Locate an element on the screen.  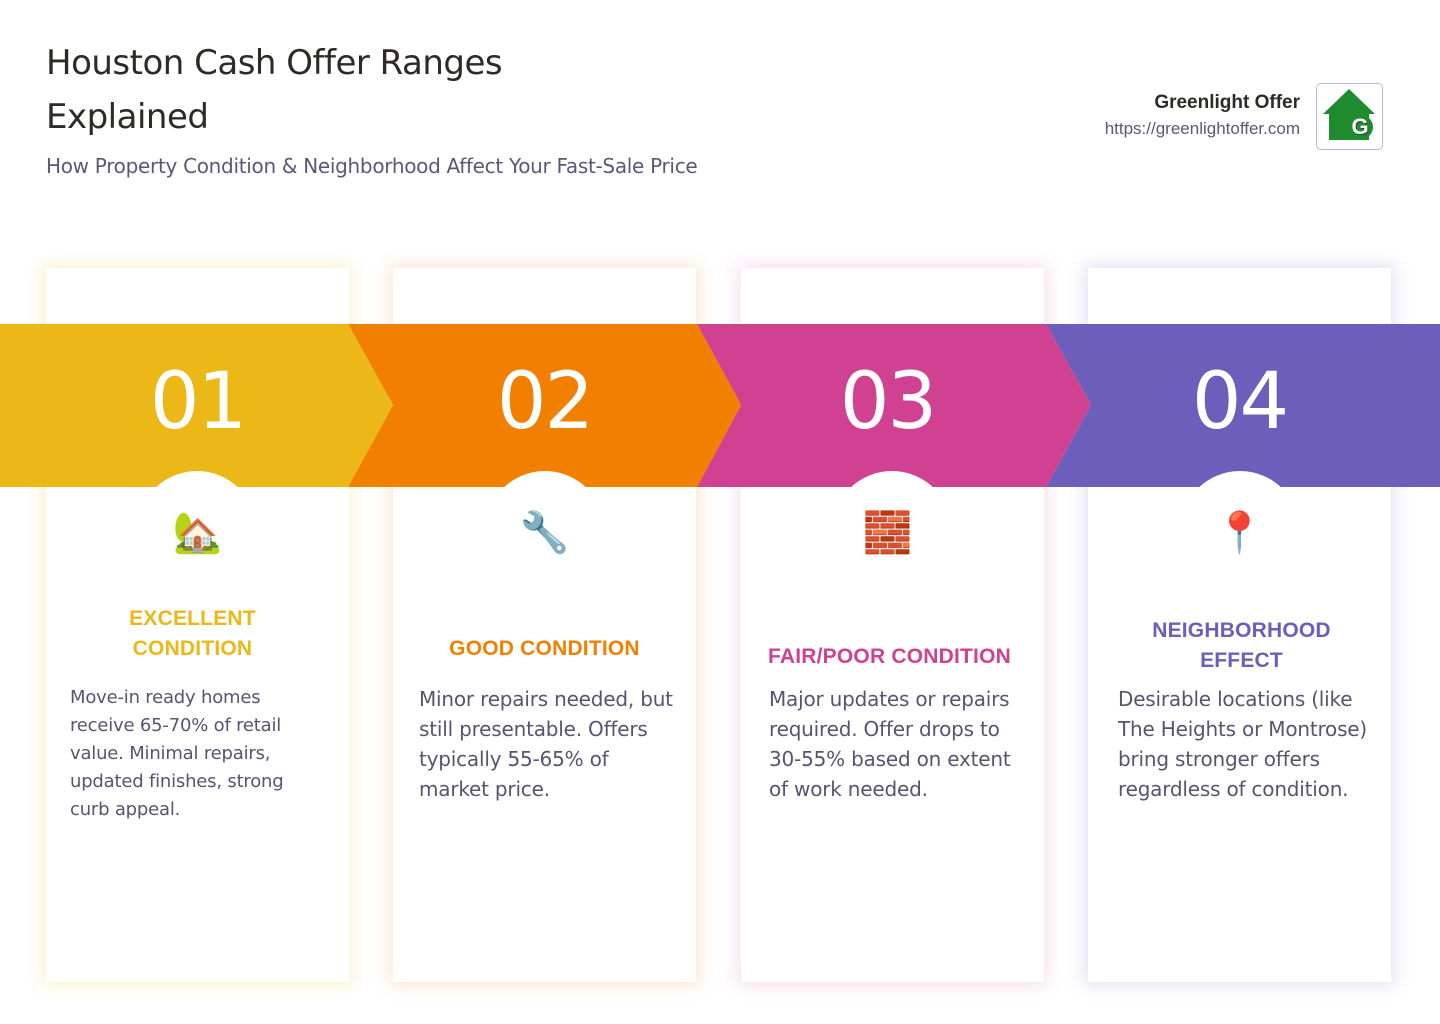
step-heading-2: GOOD CONDITION is located at coordinates (544, 648).